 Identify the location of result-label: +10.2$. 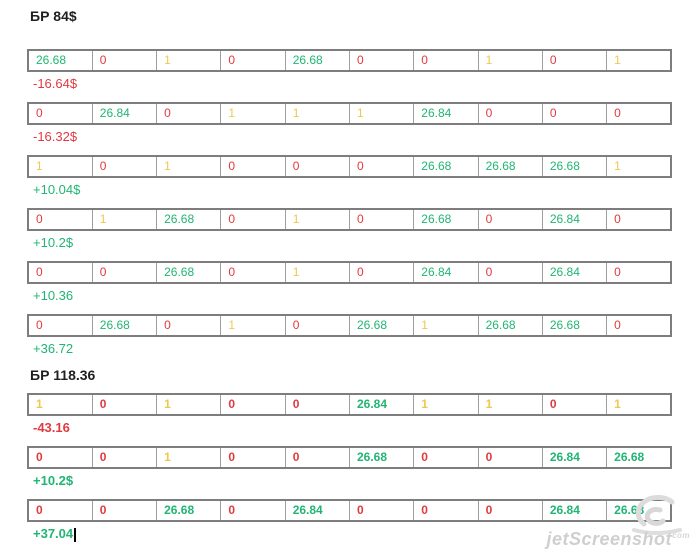
(352, 243).